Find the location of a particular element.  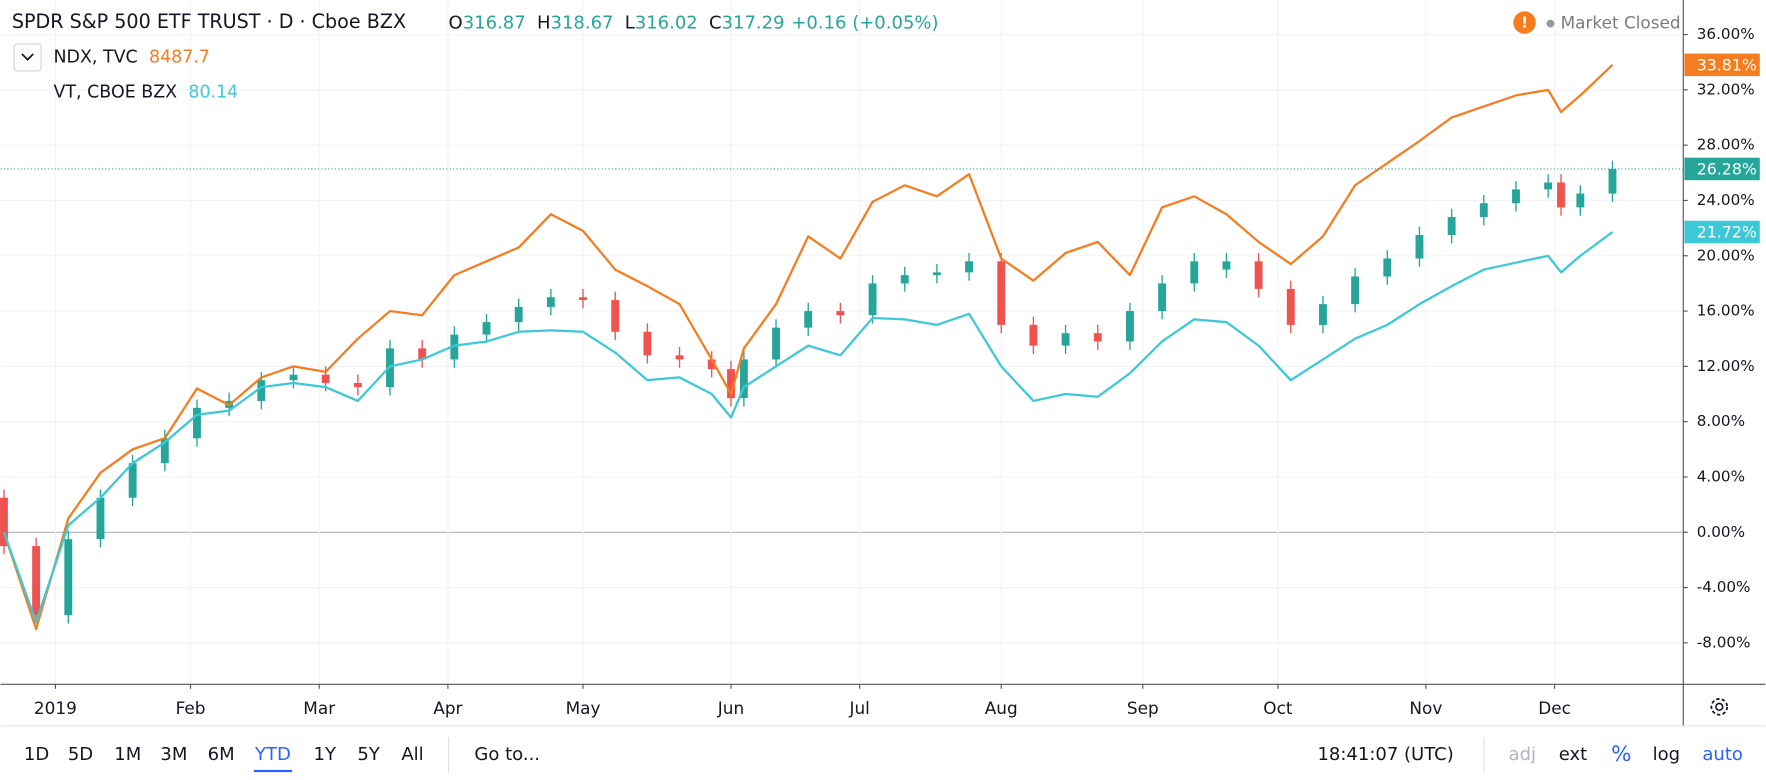

y-tick-label: 36.00% is located at coordinates (1726, 34).